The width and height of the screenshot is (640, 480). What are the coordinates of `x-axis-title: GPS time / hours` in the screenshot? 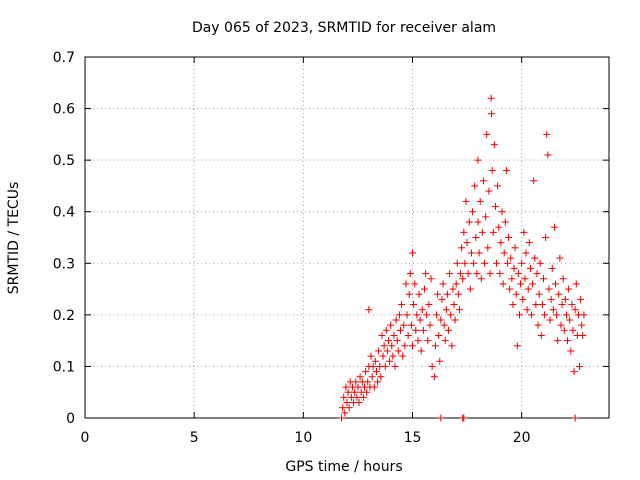 It's located at (343, 467).